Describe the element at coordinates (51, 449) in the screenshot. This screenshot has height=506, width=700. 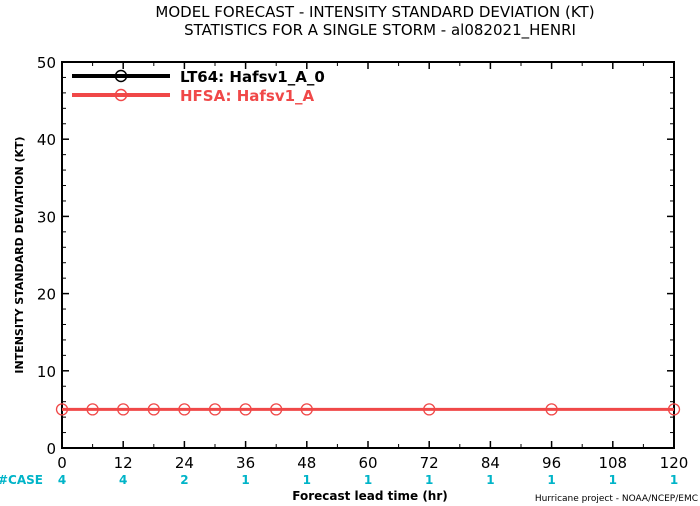
I see `y-tick-label: 0` at that location.